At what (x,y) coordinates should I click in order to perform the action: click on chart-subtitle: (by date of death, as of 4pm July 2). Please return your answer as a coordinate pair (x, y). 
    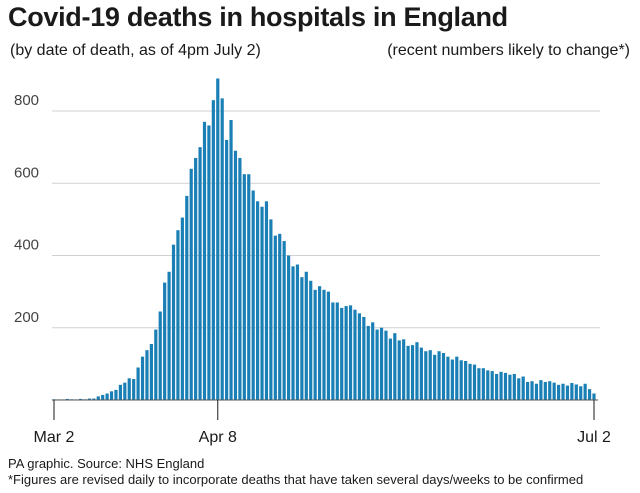
    Looking at the image, I should click on (135, 50).